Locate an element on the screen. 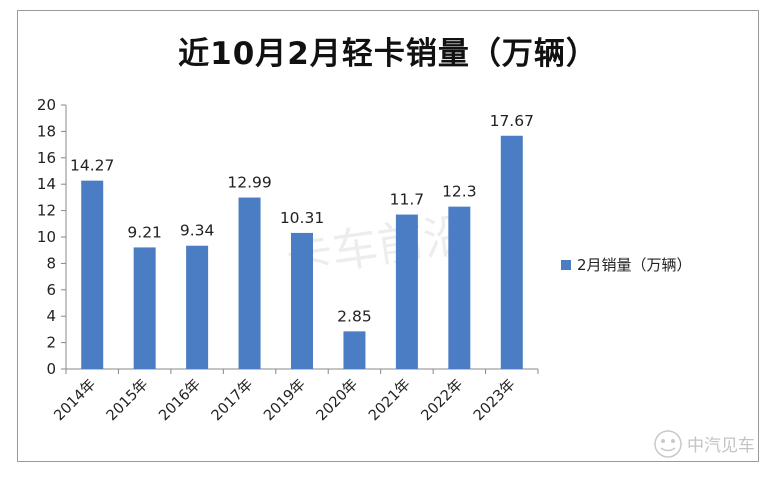  bar-2022年 is located at coordinates (459, 287).